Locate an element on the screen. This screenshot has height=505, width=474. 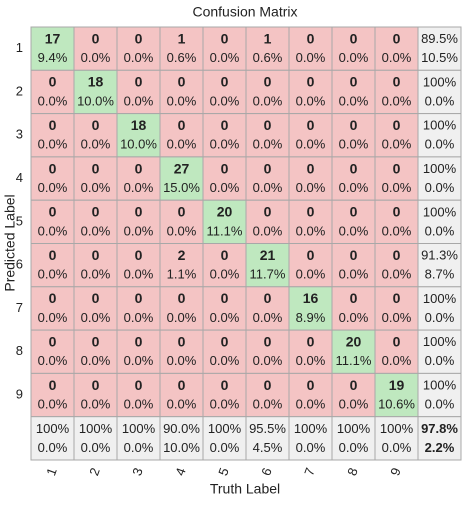
x-tick-label: 1 is located at coordinates (51, 472).